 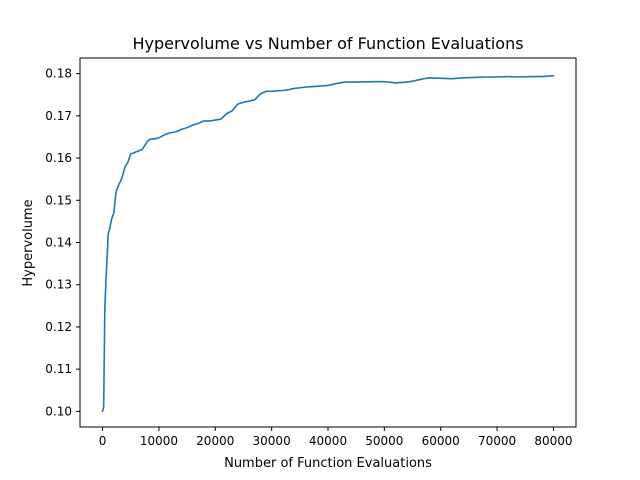 What do you see at coordinates (58, 158) in the screenshot?
I see `y-tick-label: 0.16` at bounding box center [58, 158].